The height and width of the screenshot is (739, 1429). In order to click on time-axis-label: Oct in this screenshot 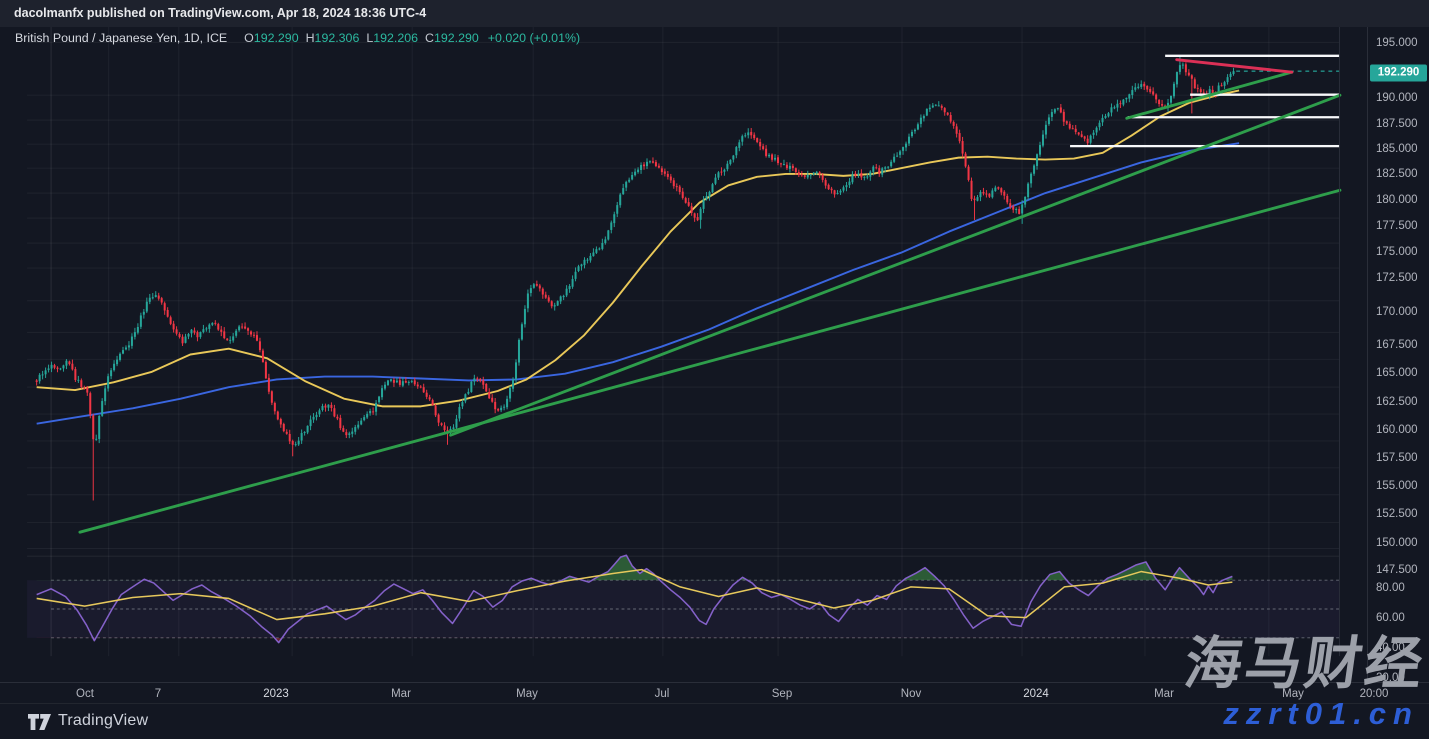, I will do `click(85, 694)`.